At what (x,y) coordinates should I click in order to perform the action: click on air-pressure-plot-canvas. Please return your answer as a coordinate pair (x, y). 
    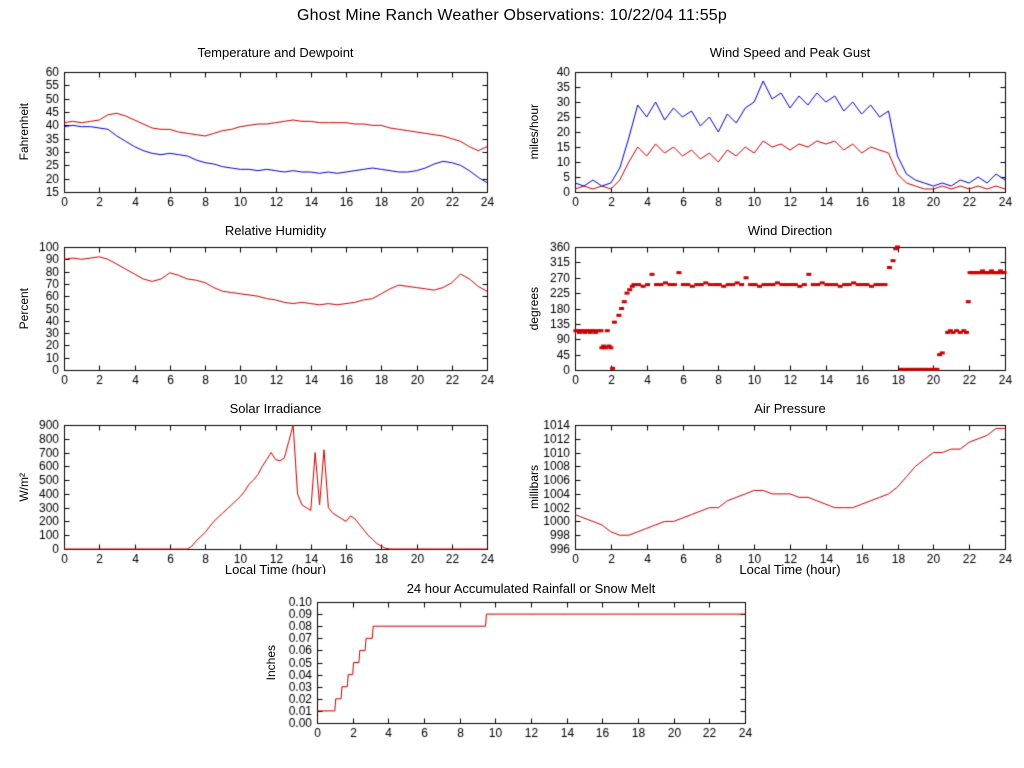
    Looking at the image, I should click on (772, 492).